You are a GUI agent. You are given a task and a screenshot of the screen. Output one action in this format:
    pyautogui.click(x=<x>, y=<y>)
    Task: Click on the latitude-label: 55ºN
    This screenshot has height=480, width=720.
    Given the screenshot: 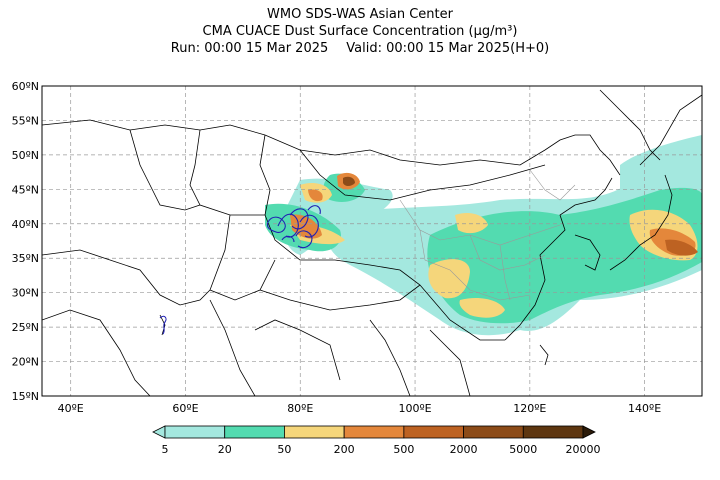 What is the action you would take?
    pyautogui.click(x=25, y=120)
    